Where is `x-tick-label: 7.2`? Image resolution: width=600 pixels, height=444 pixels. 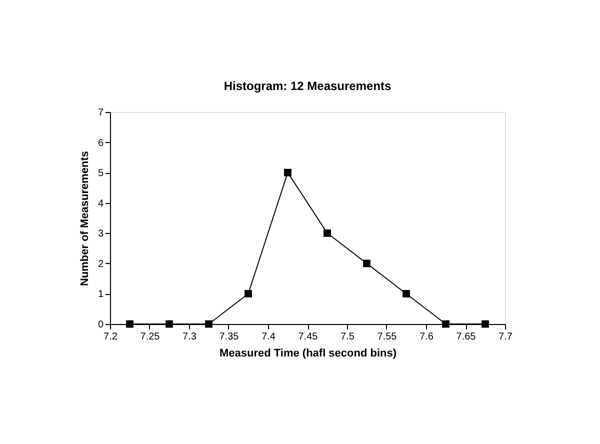
x-tick-label: 7.2 is located at coordinates (111, 337).